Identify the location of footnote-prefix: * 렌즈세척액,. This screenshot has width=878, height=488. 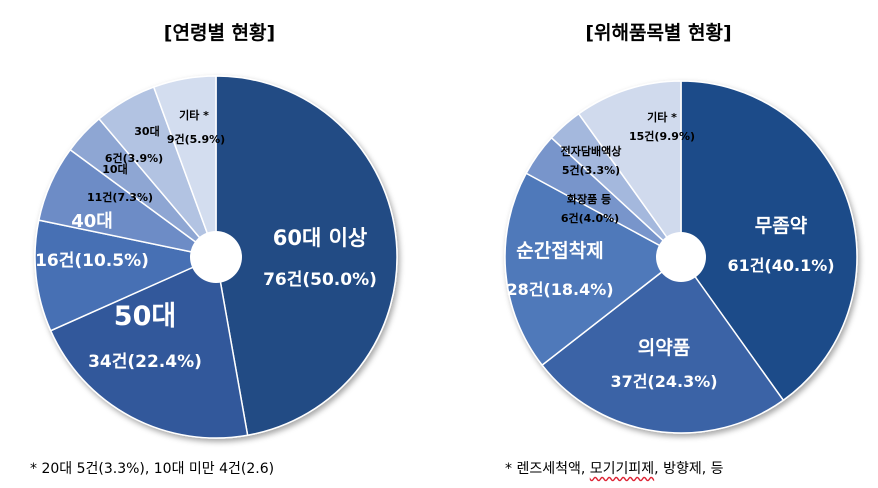
(547, 469).